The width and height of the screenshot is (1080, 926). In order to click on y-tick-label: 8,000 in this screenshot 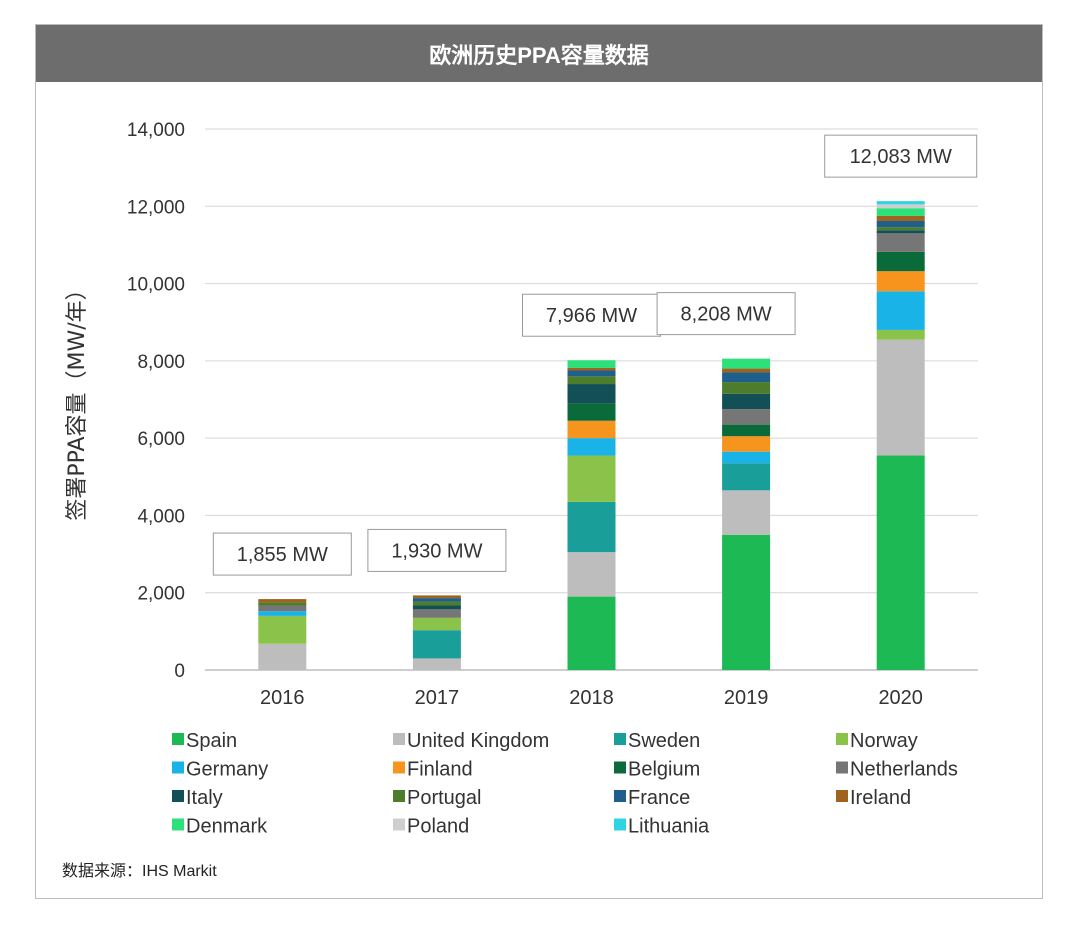, I will do `click(161, 362)`.